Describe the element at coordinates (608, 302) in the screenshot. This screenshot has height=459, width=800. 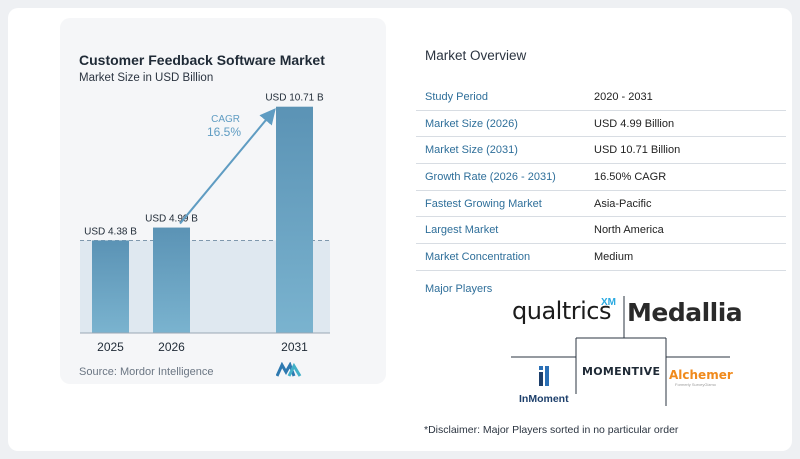
I see `qualtrics-xm-mark: XM` at that location.